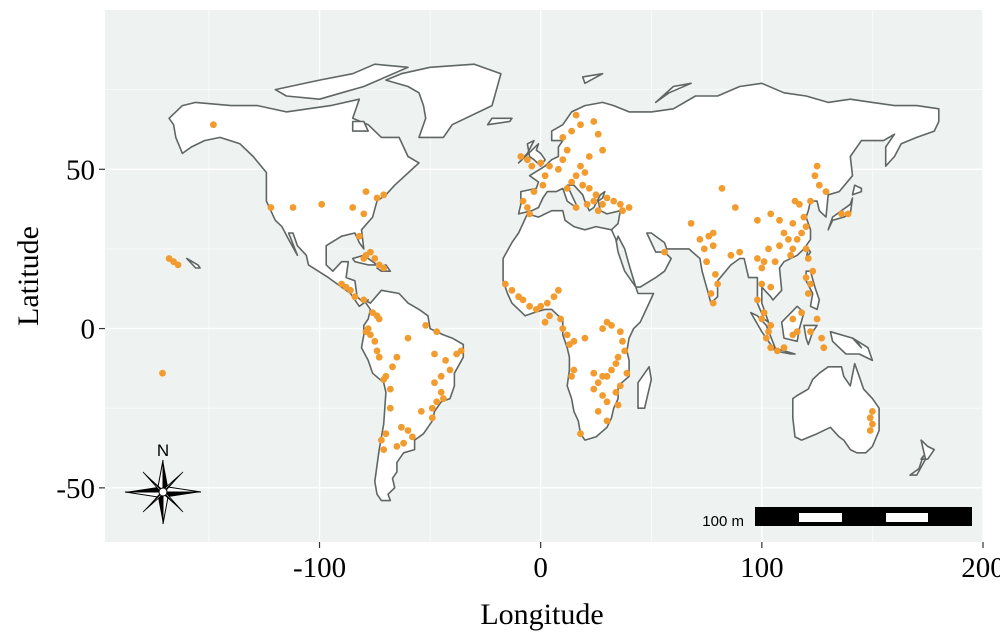 The width and height of the screenshot is (1000, 644). I want to click on x-tick-label: -100, so click(319, 568).